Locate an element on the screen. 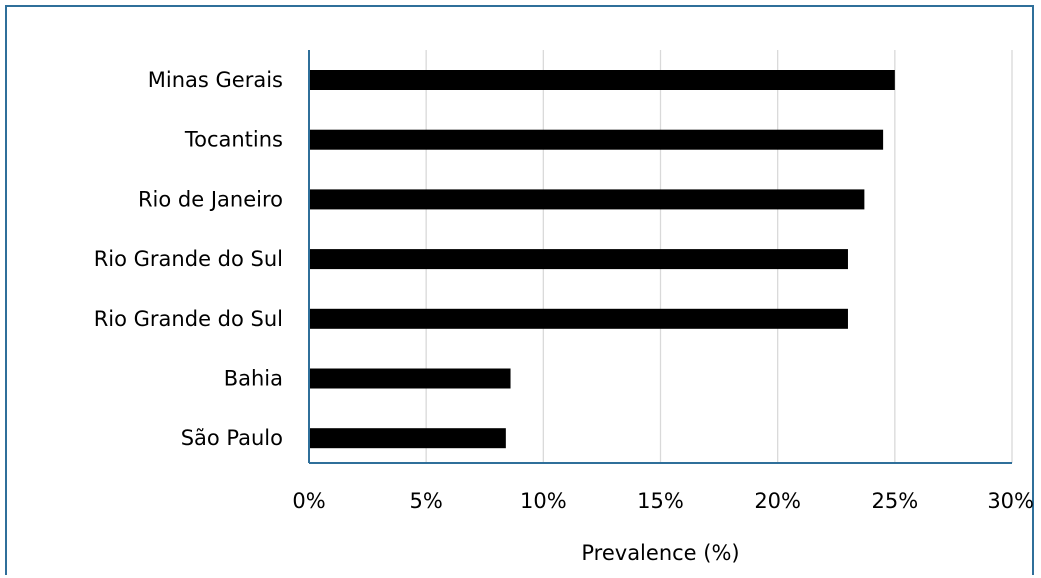  x-tick-label: 5% is located at coordinates (426, 501).